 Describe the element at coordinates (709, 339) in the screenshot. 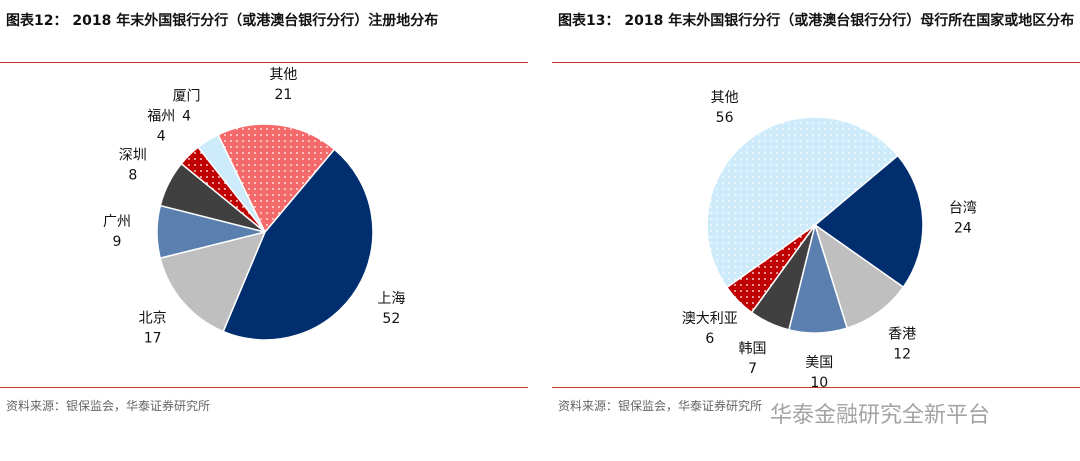

I see `slice-value: 6` at that location.